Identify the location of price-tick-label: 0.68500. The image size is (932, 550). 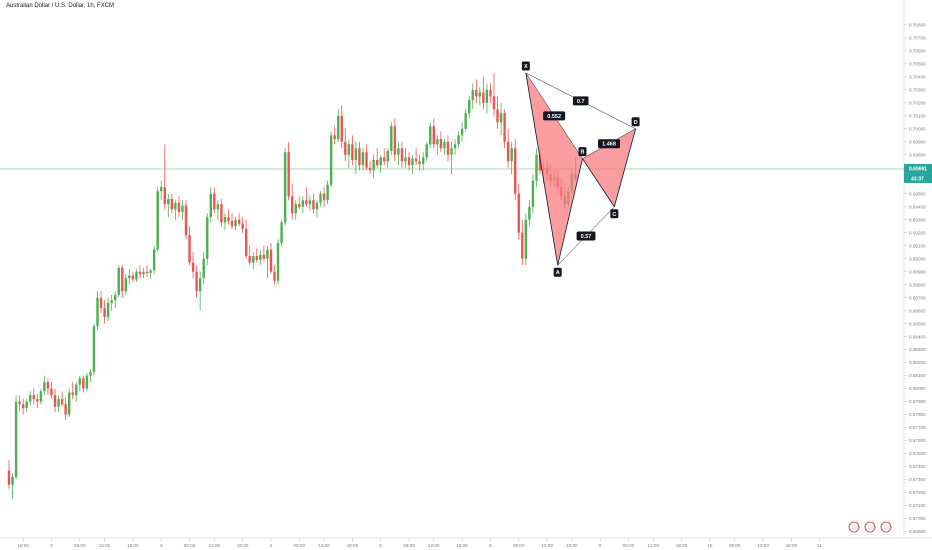
(917, 323).